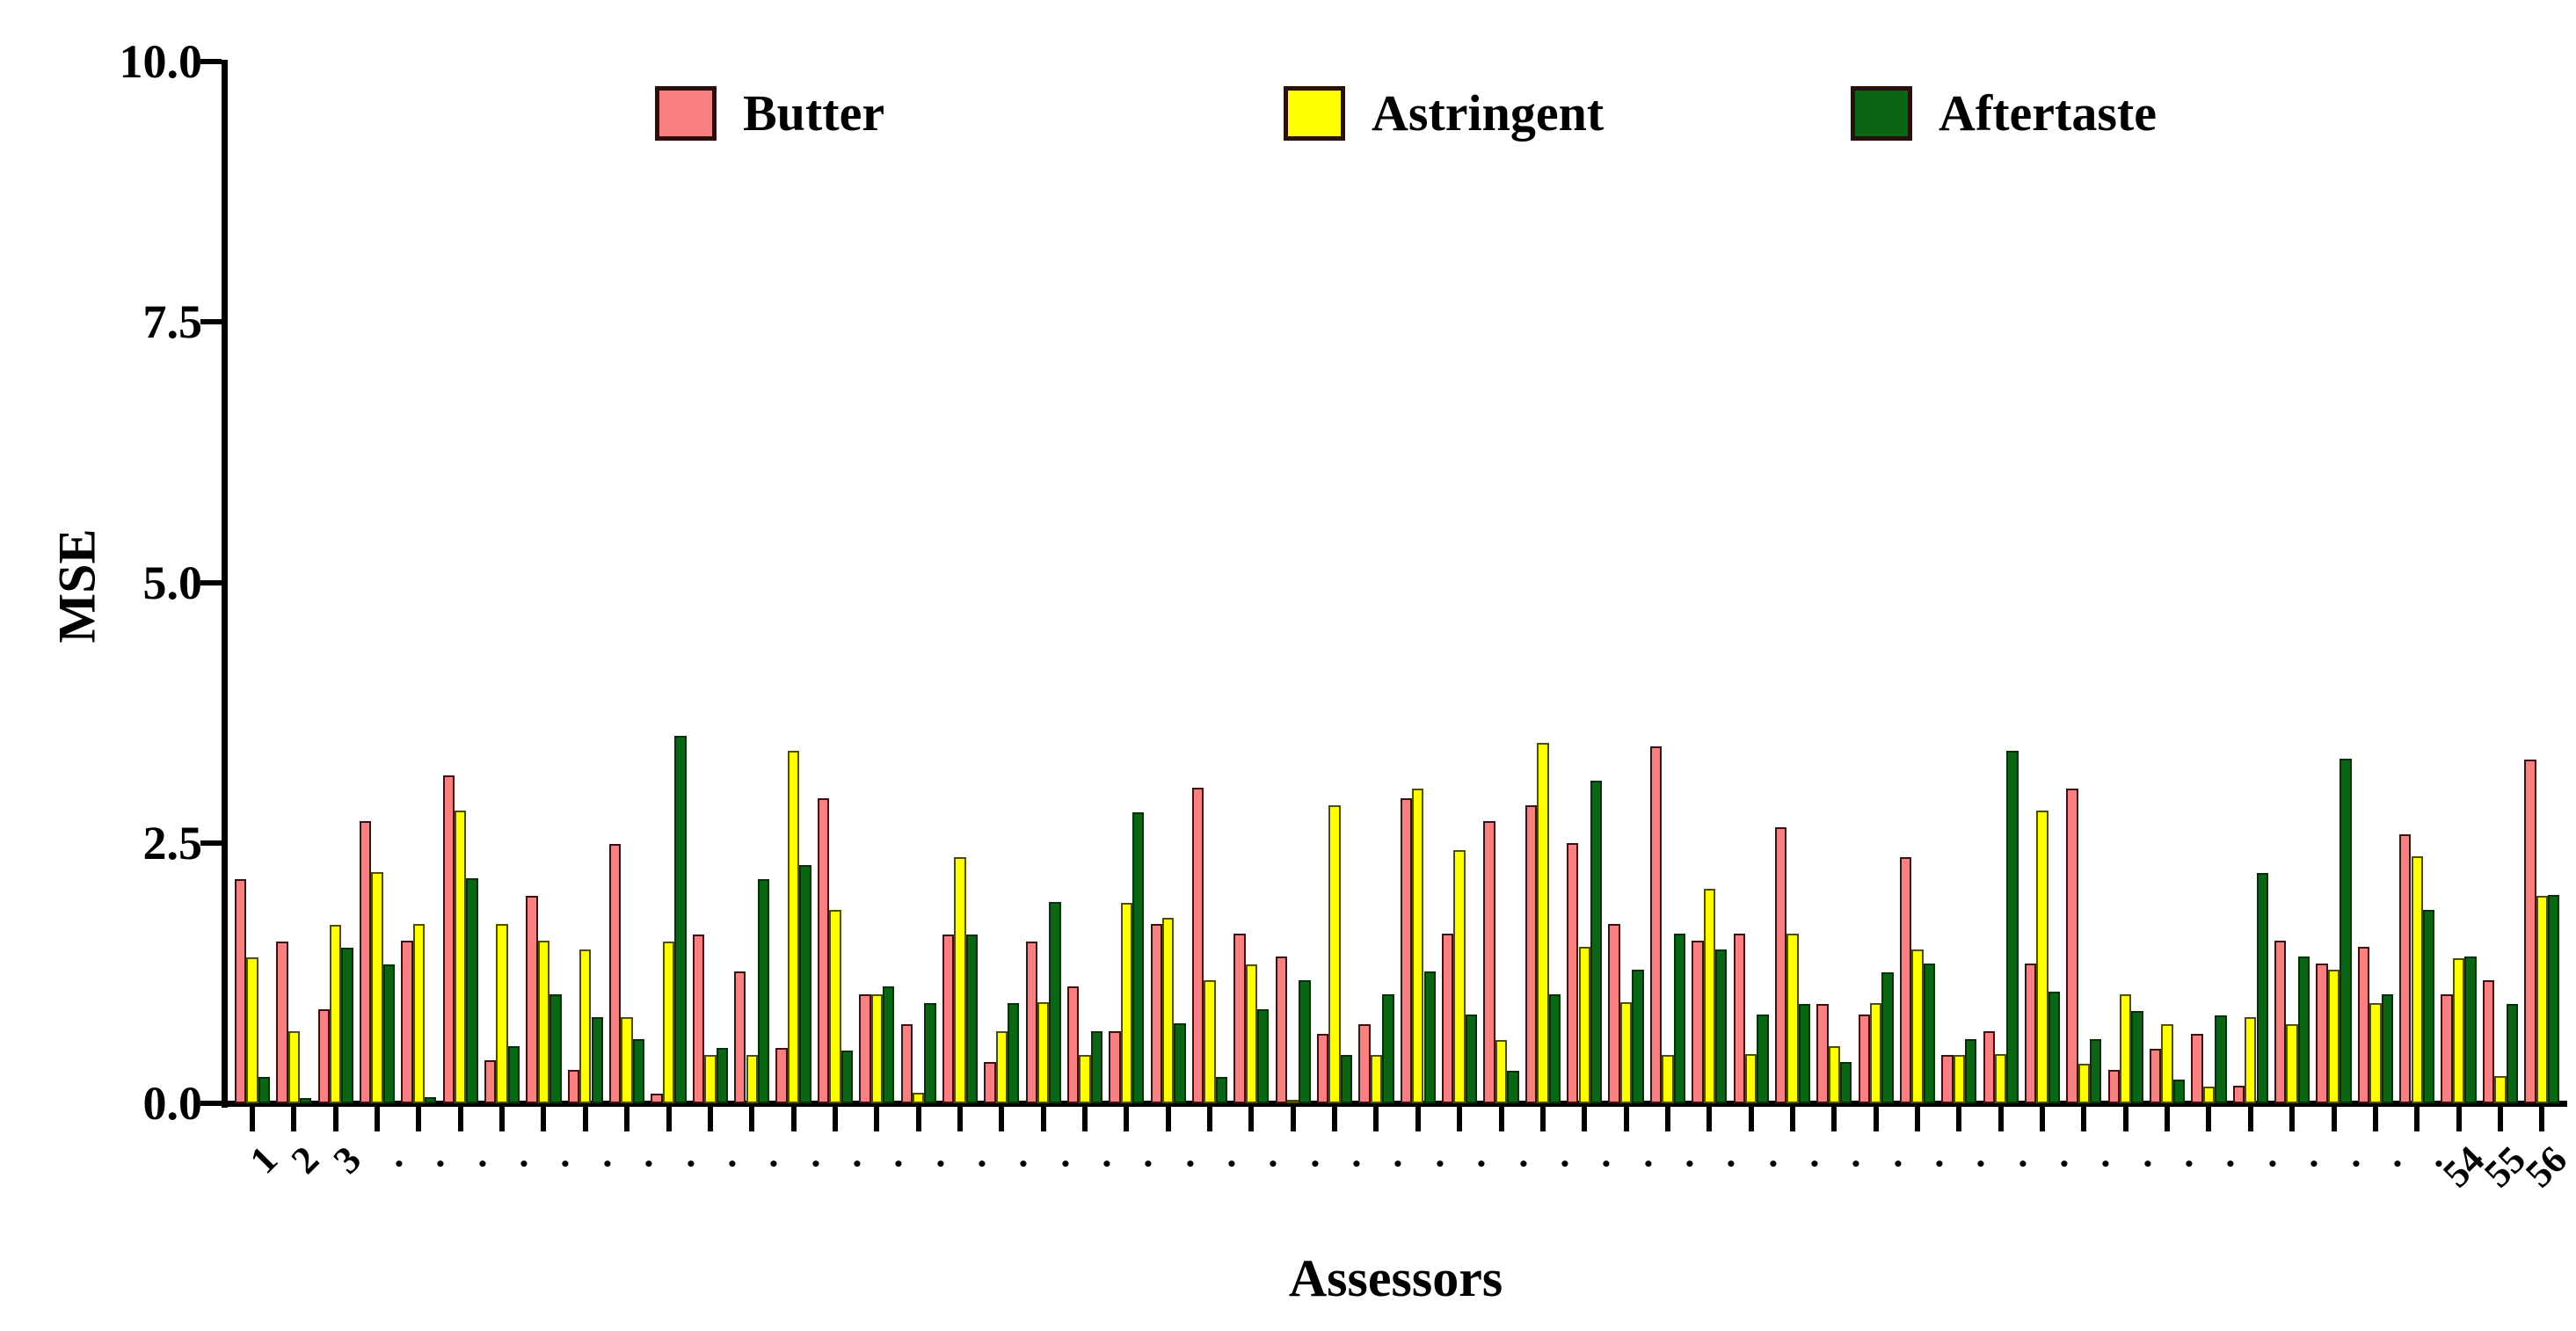 The image size is (2576, 1331). What do you see at coordinates (172, 842) in the screenshot?
I see `y-tick-label: 2.5` at bounding box center [172, 842].